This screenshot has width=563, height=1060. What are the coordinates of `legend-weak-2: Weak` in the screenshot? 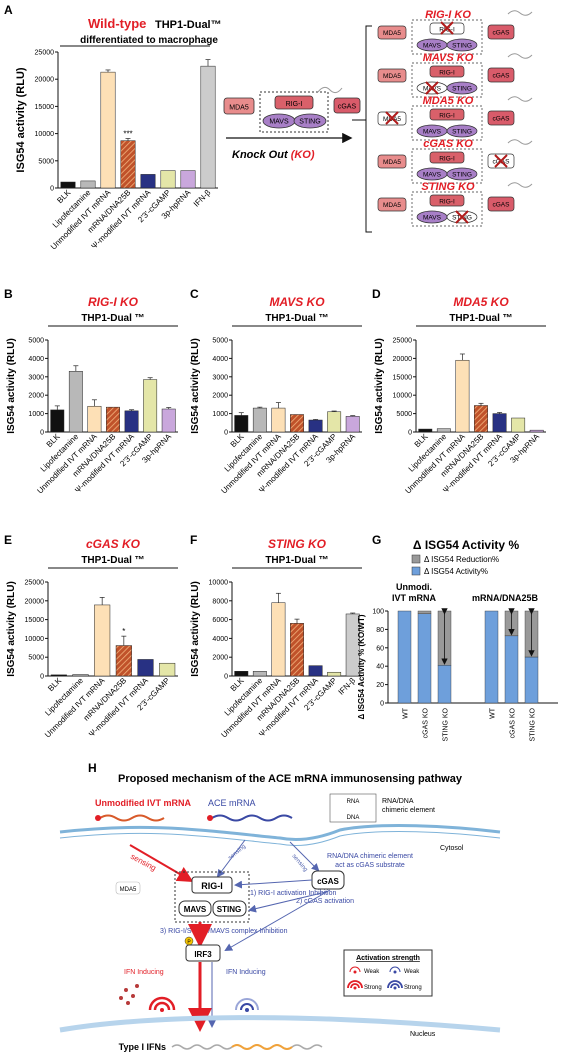 It's located at (412, 972).